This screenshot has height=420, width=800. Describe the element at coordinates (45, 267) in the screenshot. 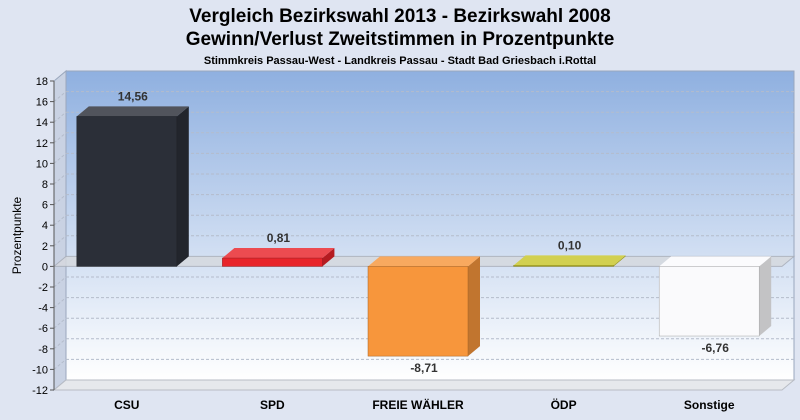

I see `y-tick-label: 0` at that location.